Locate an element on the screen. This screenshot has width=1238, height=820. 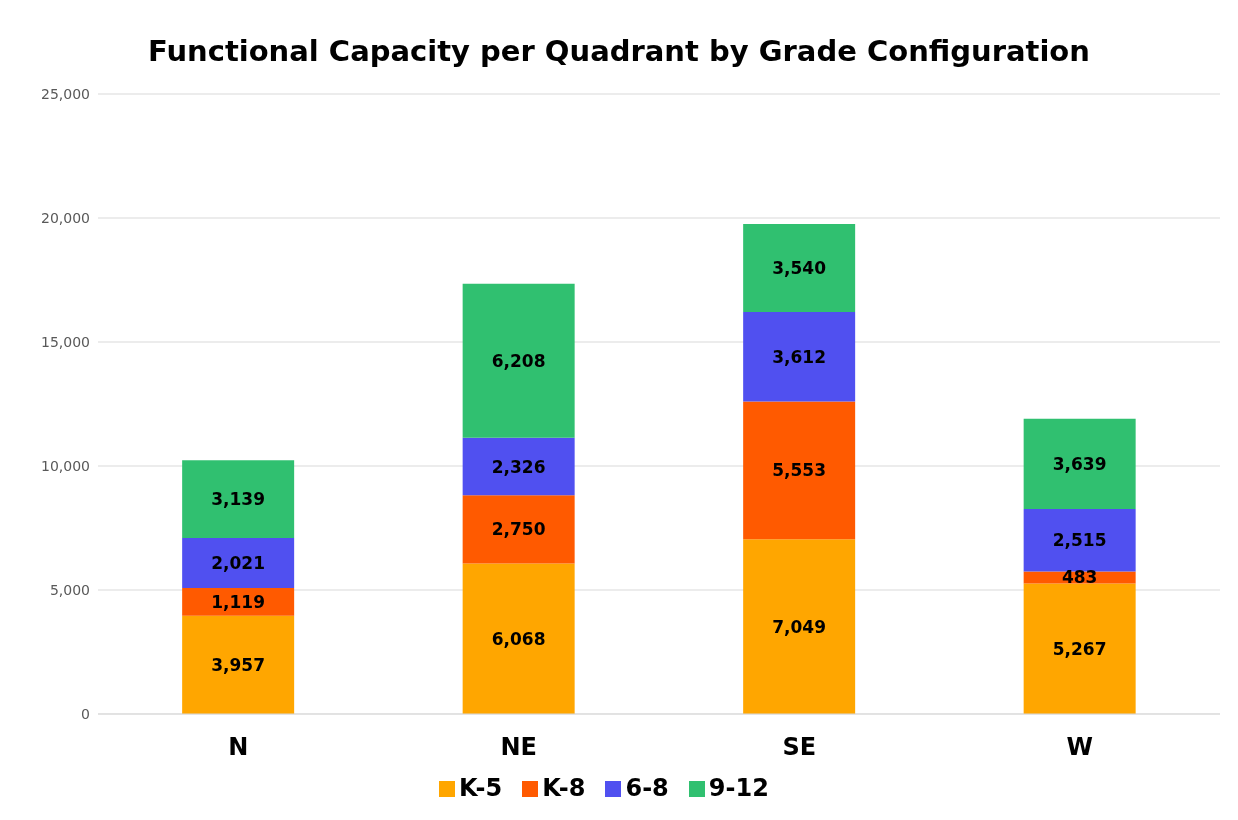
data-label: 5,553 is located at coordinates (799, 470).